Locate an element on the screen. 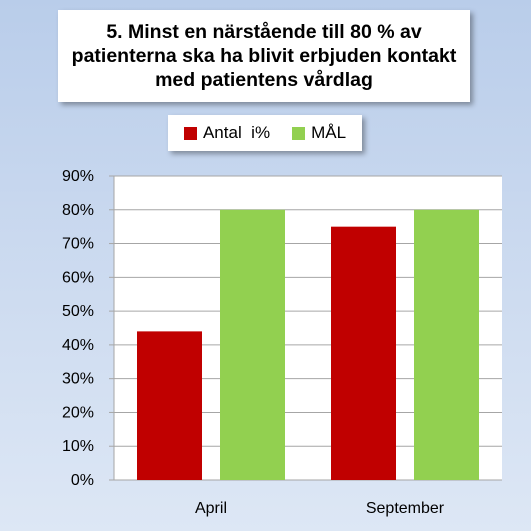 The image size is (531, 531). y-tick-label: 30% is located at coordinates (78, 379).